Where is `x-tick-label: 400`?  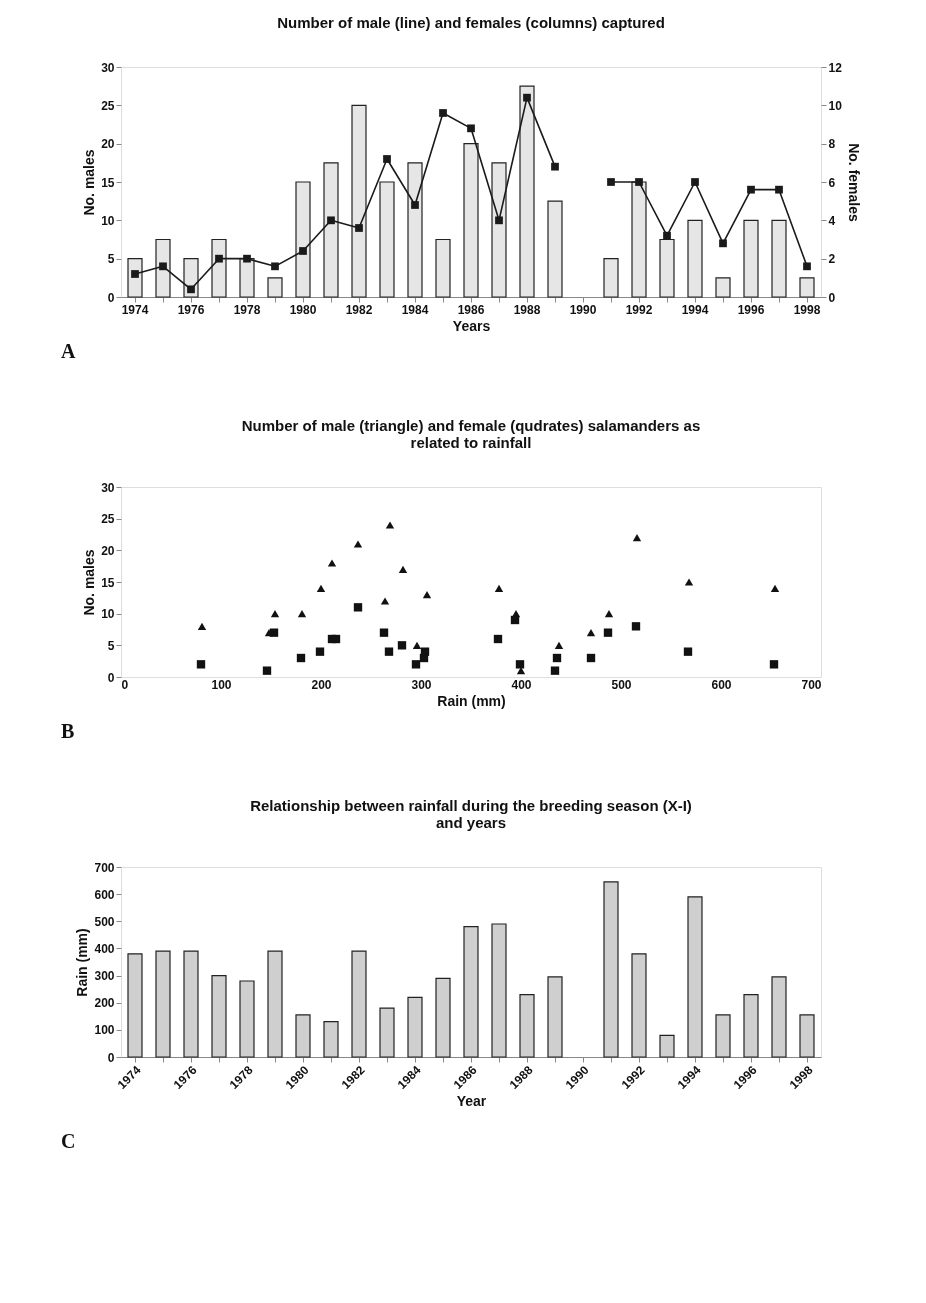 x-tick-label: 400 is located at coordinates (521, 684).